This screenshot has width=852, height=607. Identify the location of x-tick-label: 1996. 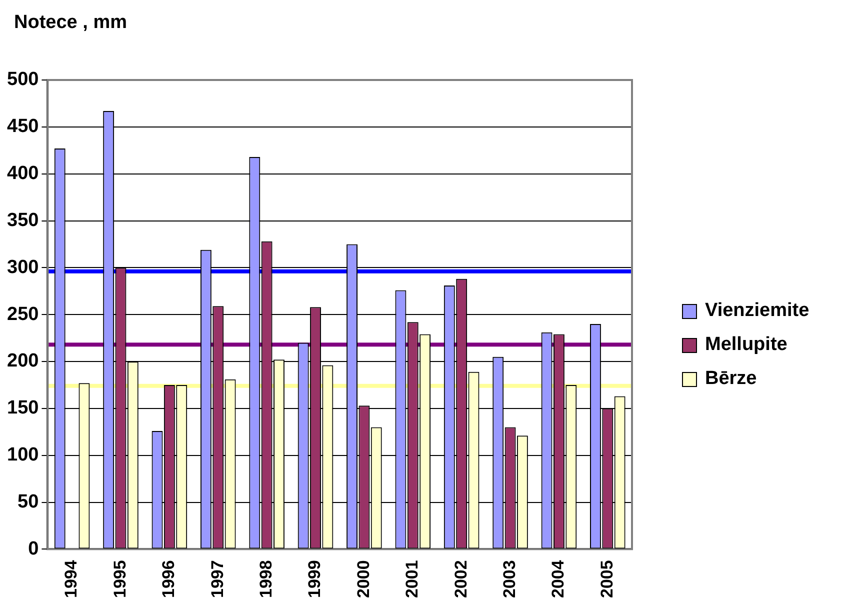
(168, 579).